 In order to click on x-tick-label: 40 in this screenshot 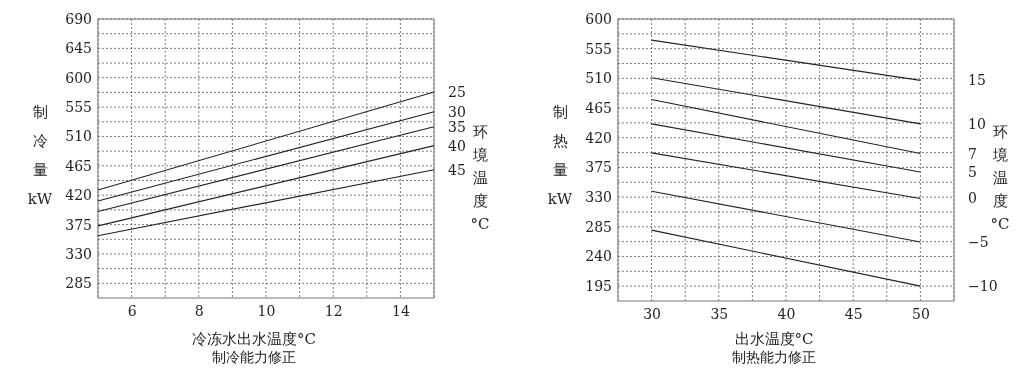, I will do `click(786, 313)`.